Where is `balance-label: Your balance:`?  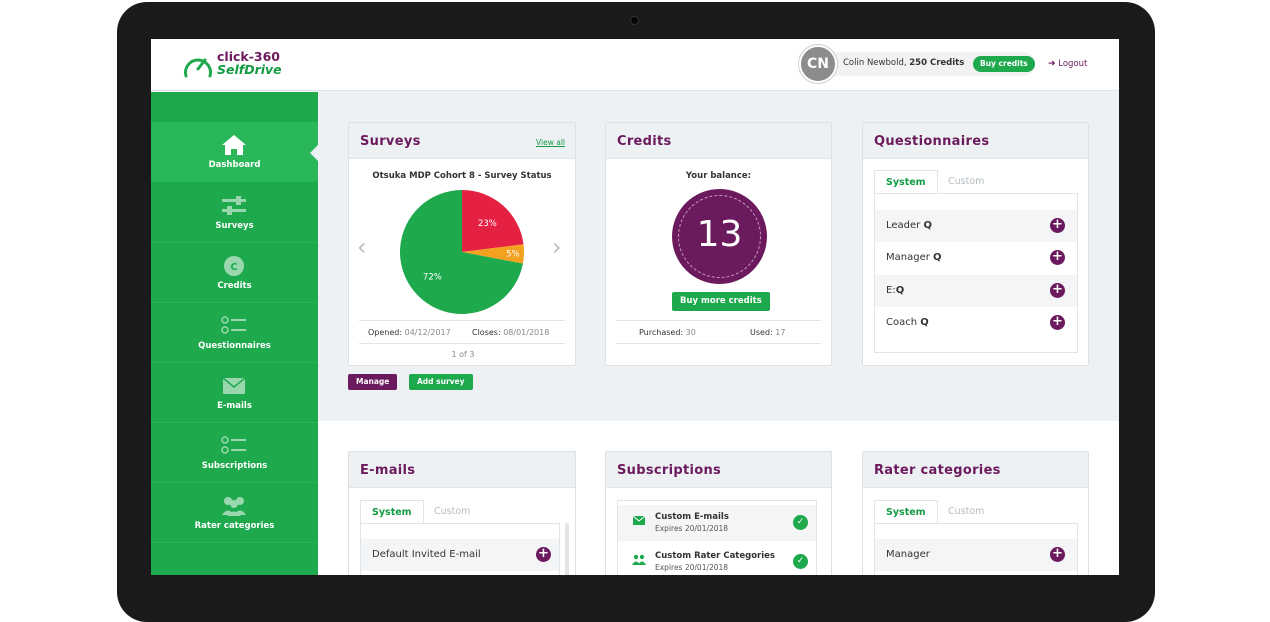 balance-label: Your balance: is located at coordinates (718, 176).